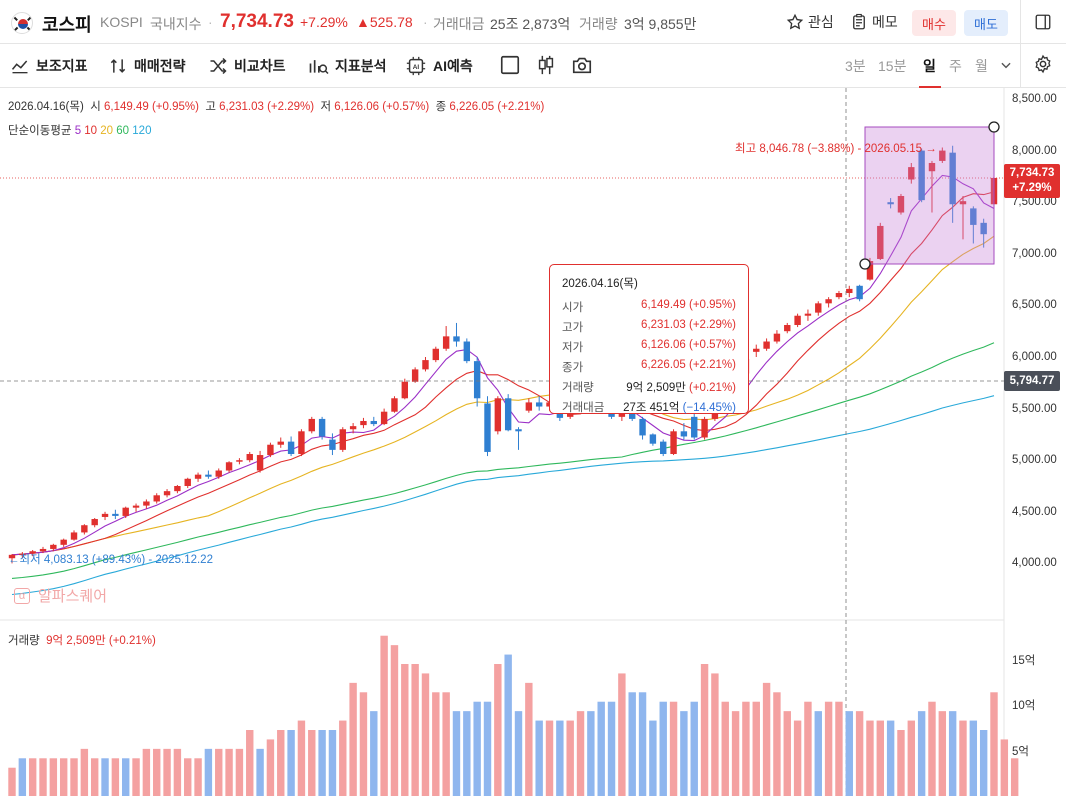 The width and height of the screenshot is (1066, 796). Describe the element at coordinates (955, 66) in the screenshot. I see `period-week: 주` at that location.